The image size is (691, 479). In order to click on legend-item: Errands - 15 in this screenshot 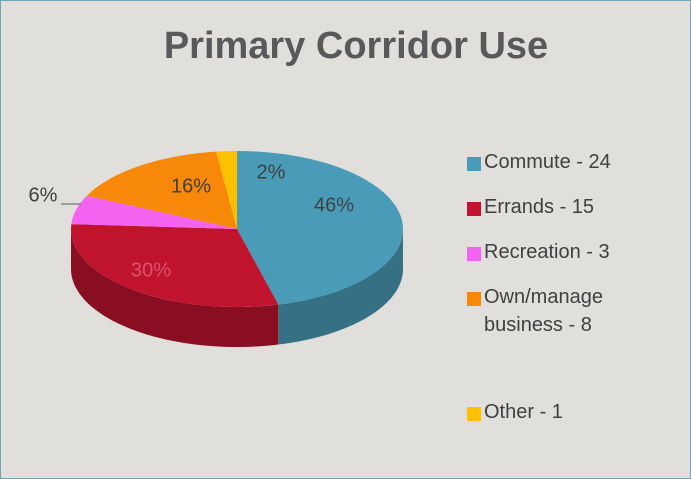, I will do `click(562, 208)`.